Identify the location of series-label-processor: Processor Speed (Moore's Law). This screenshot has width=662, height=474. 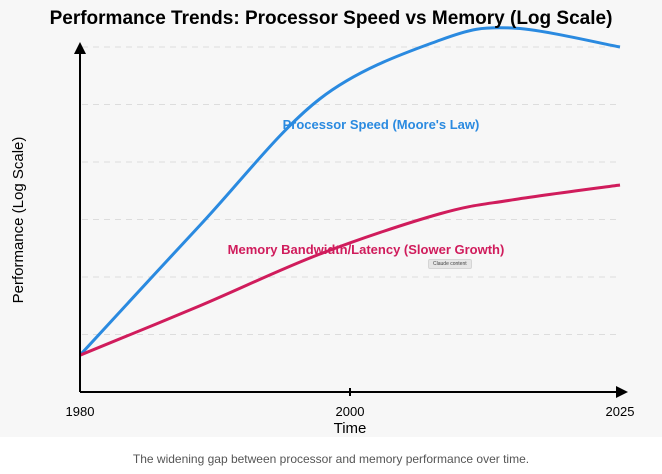
(381, 124).